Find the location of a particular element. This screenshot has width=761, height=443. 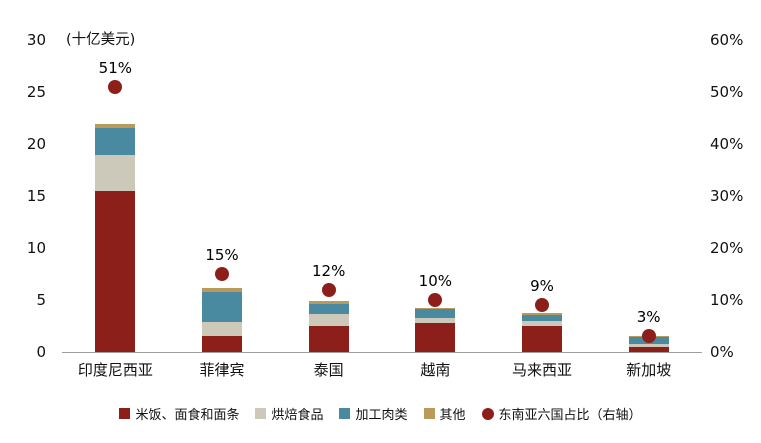

share-value-label: 9% is located at coordinates (542, 286).